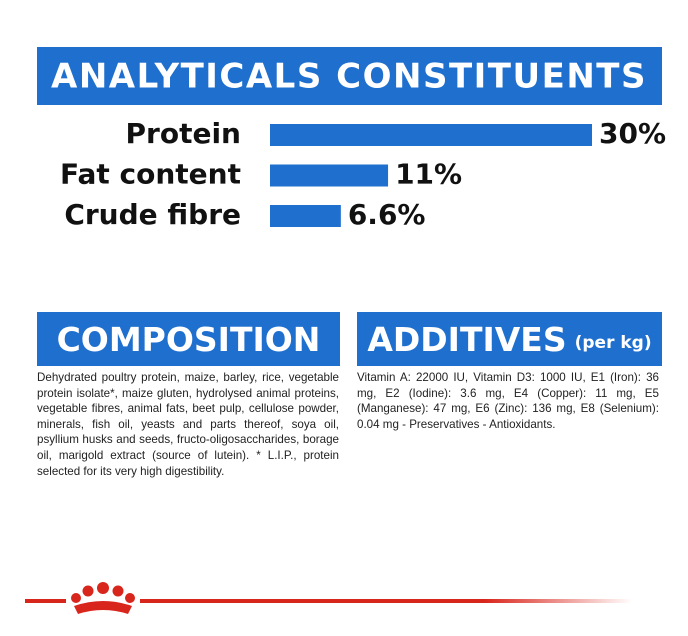  I want to click on title-band, so click(349, 76).